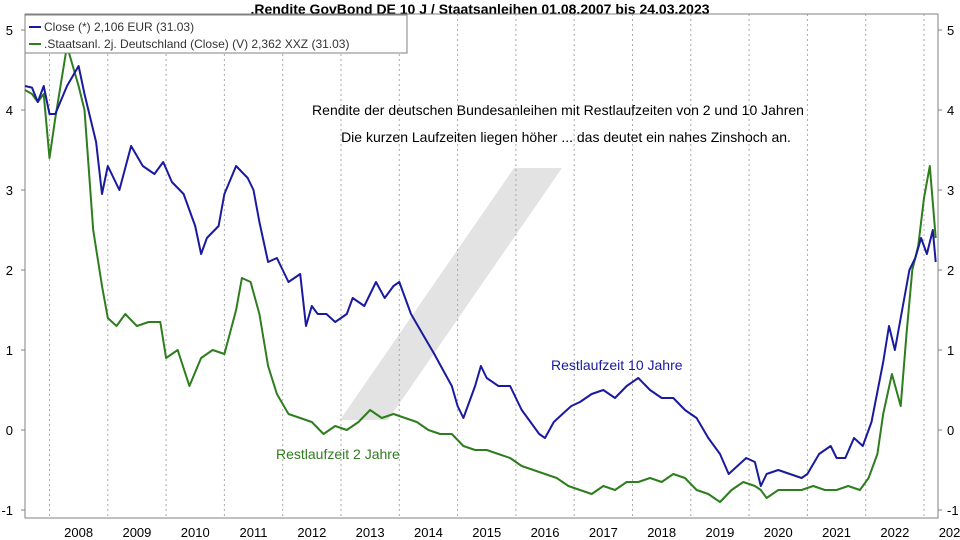 The width and height of the screenshot is (960, 540). What do you see at coordinates (950, 350) in the screenshot?
I see `y-tick-label-right: 1` at bounding box center [950, 350].